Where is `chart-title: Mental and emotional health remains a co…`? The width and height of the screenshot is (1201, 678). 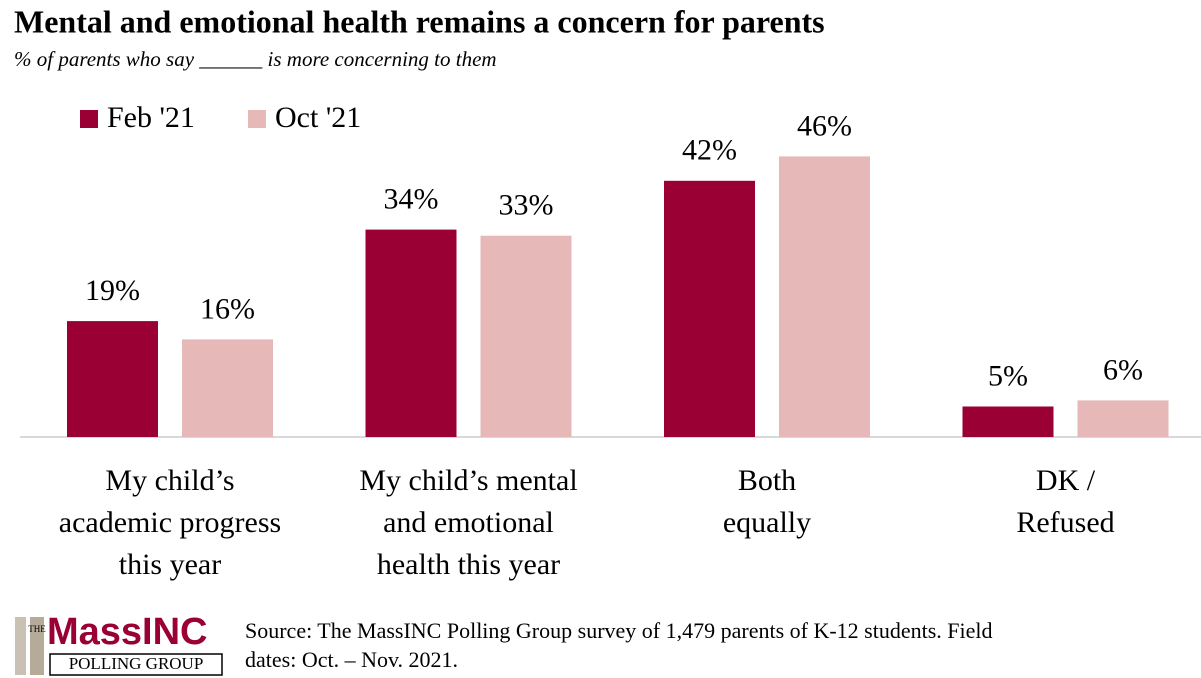 chart-title: Mental and emotional health remains a co… is located at coordinates (419, 21).